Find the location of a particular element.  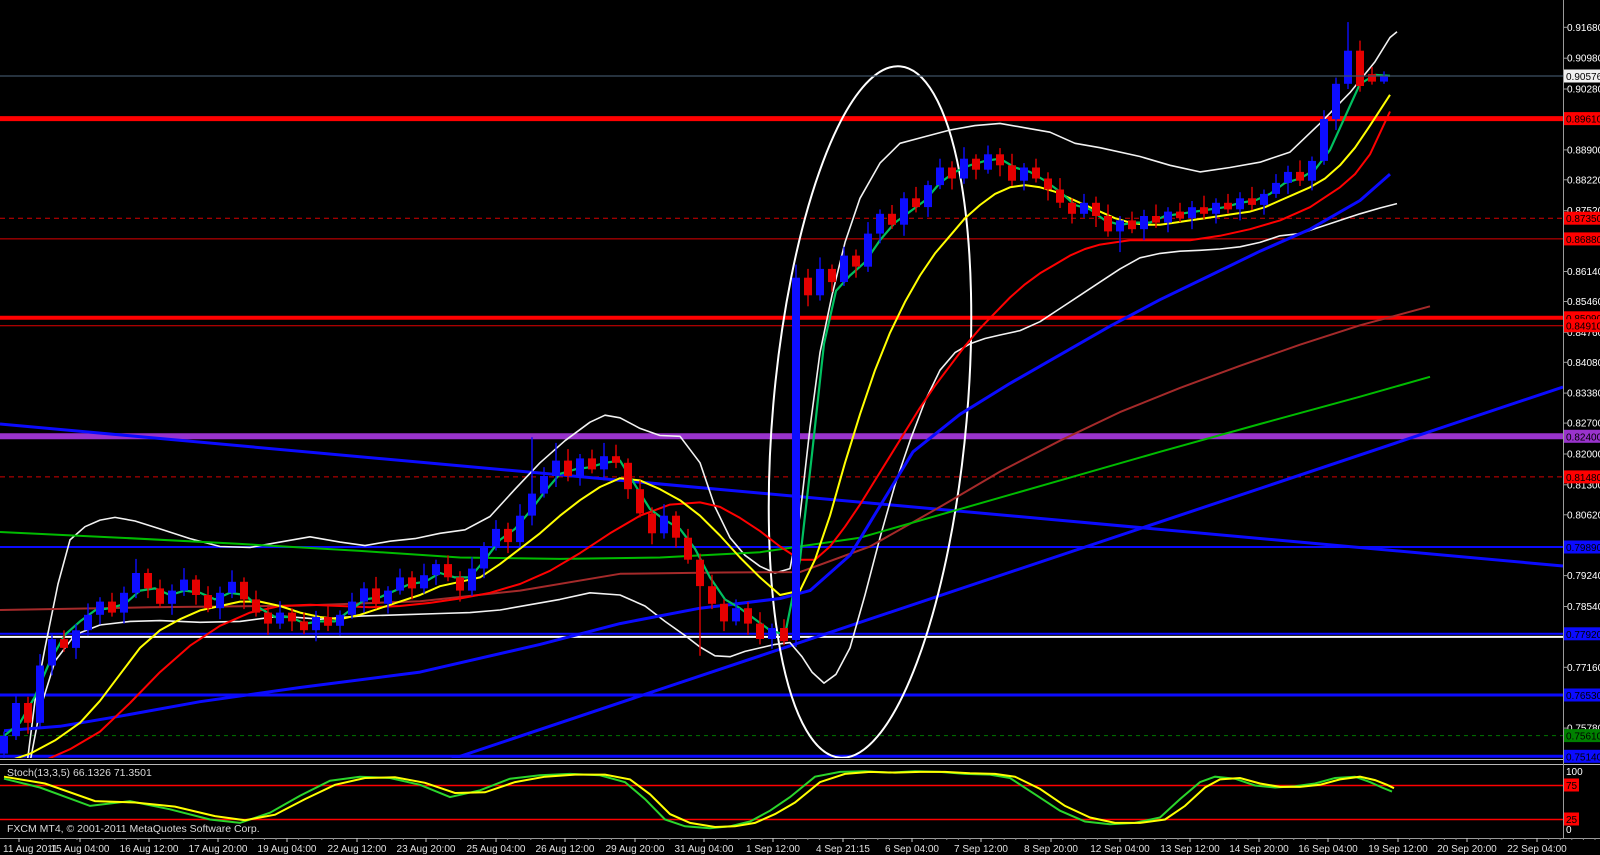

price-tick-label: 0.85460 is located at coordinates (1583, 302).